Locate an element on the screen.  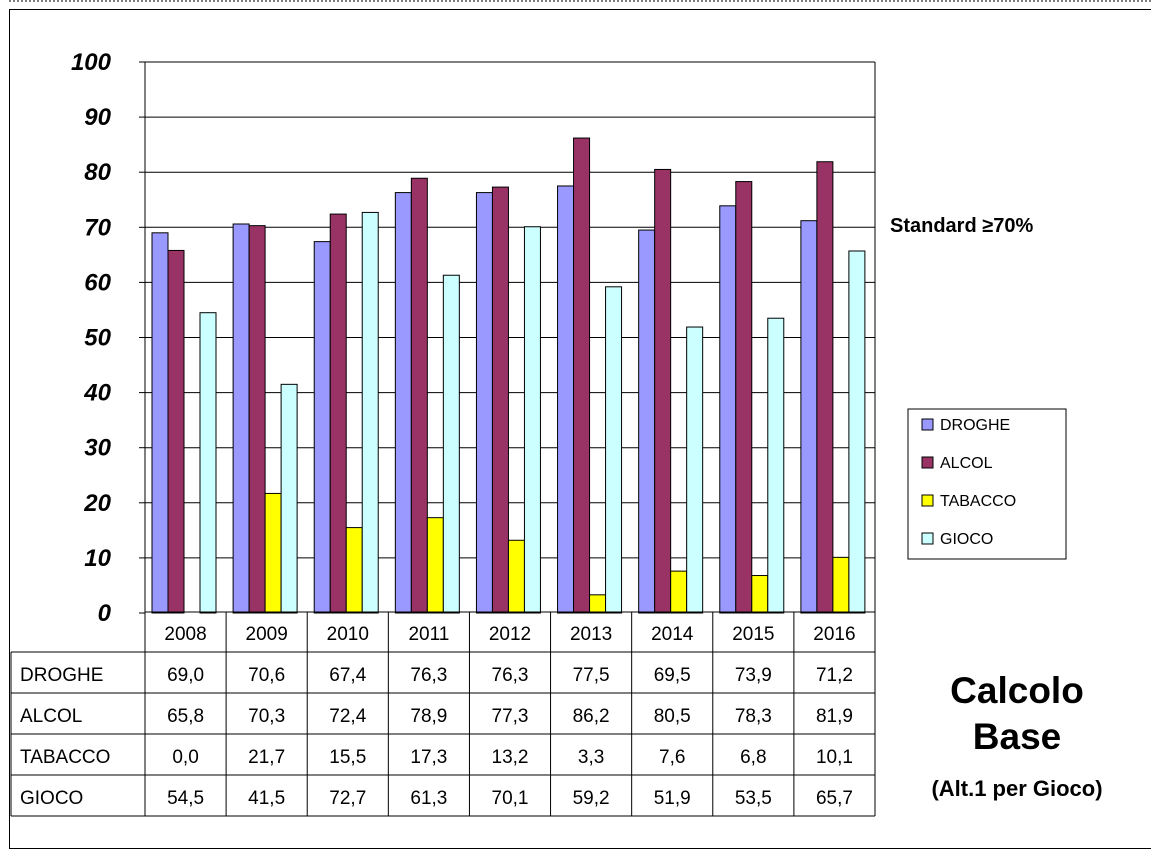
x-category-label: 2008 is located at coordinates (185, 634).